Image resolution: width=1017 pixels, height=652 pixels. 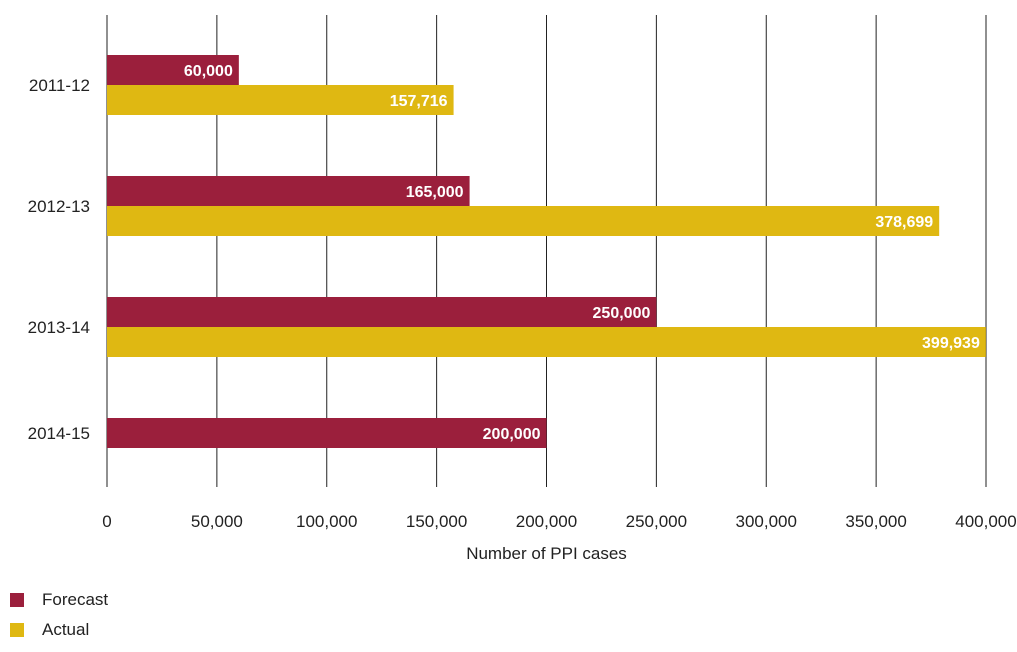 I want to click on legend-item-actual: Actual, so click(x=59, y=630).